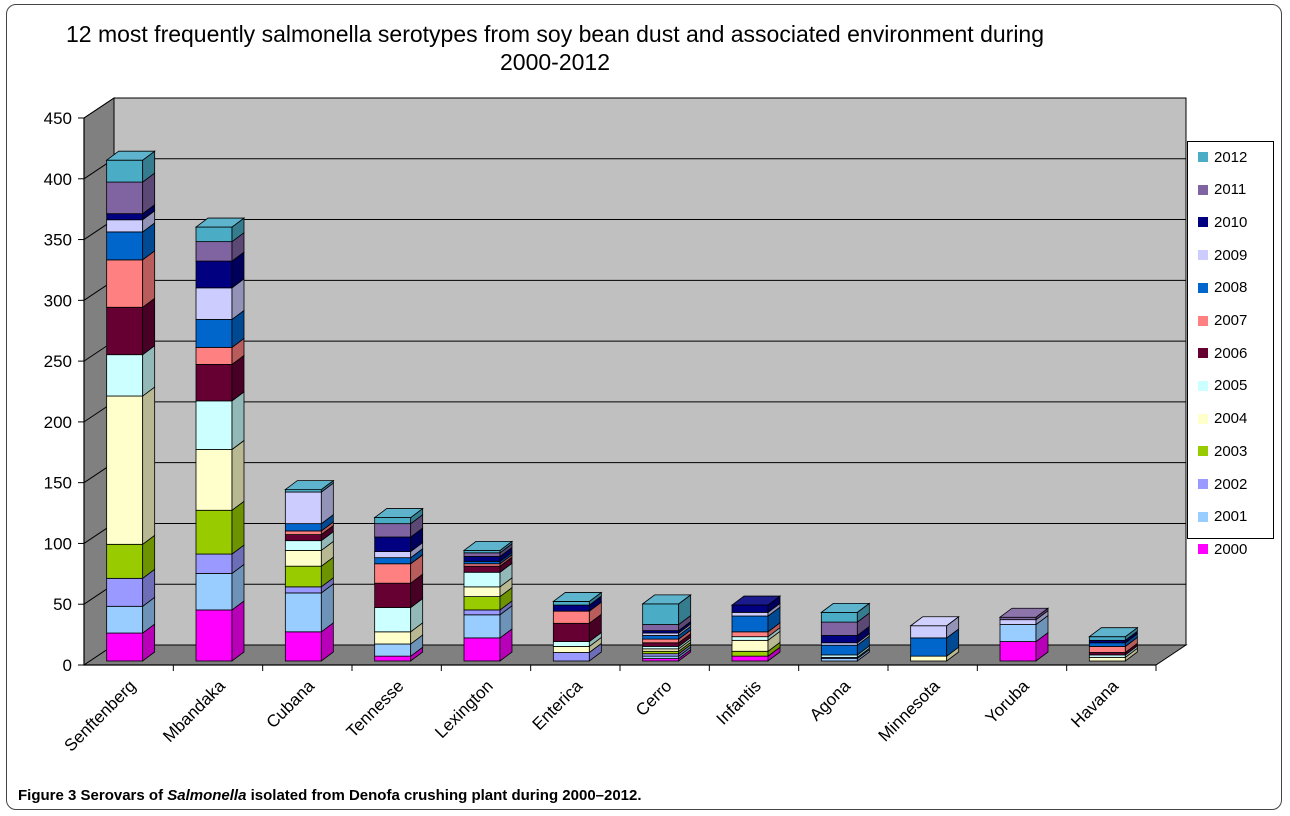  I want to click on caption-label: Figure 3, so click(47, 795).